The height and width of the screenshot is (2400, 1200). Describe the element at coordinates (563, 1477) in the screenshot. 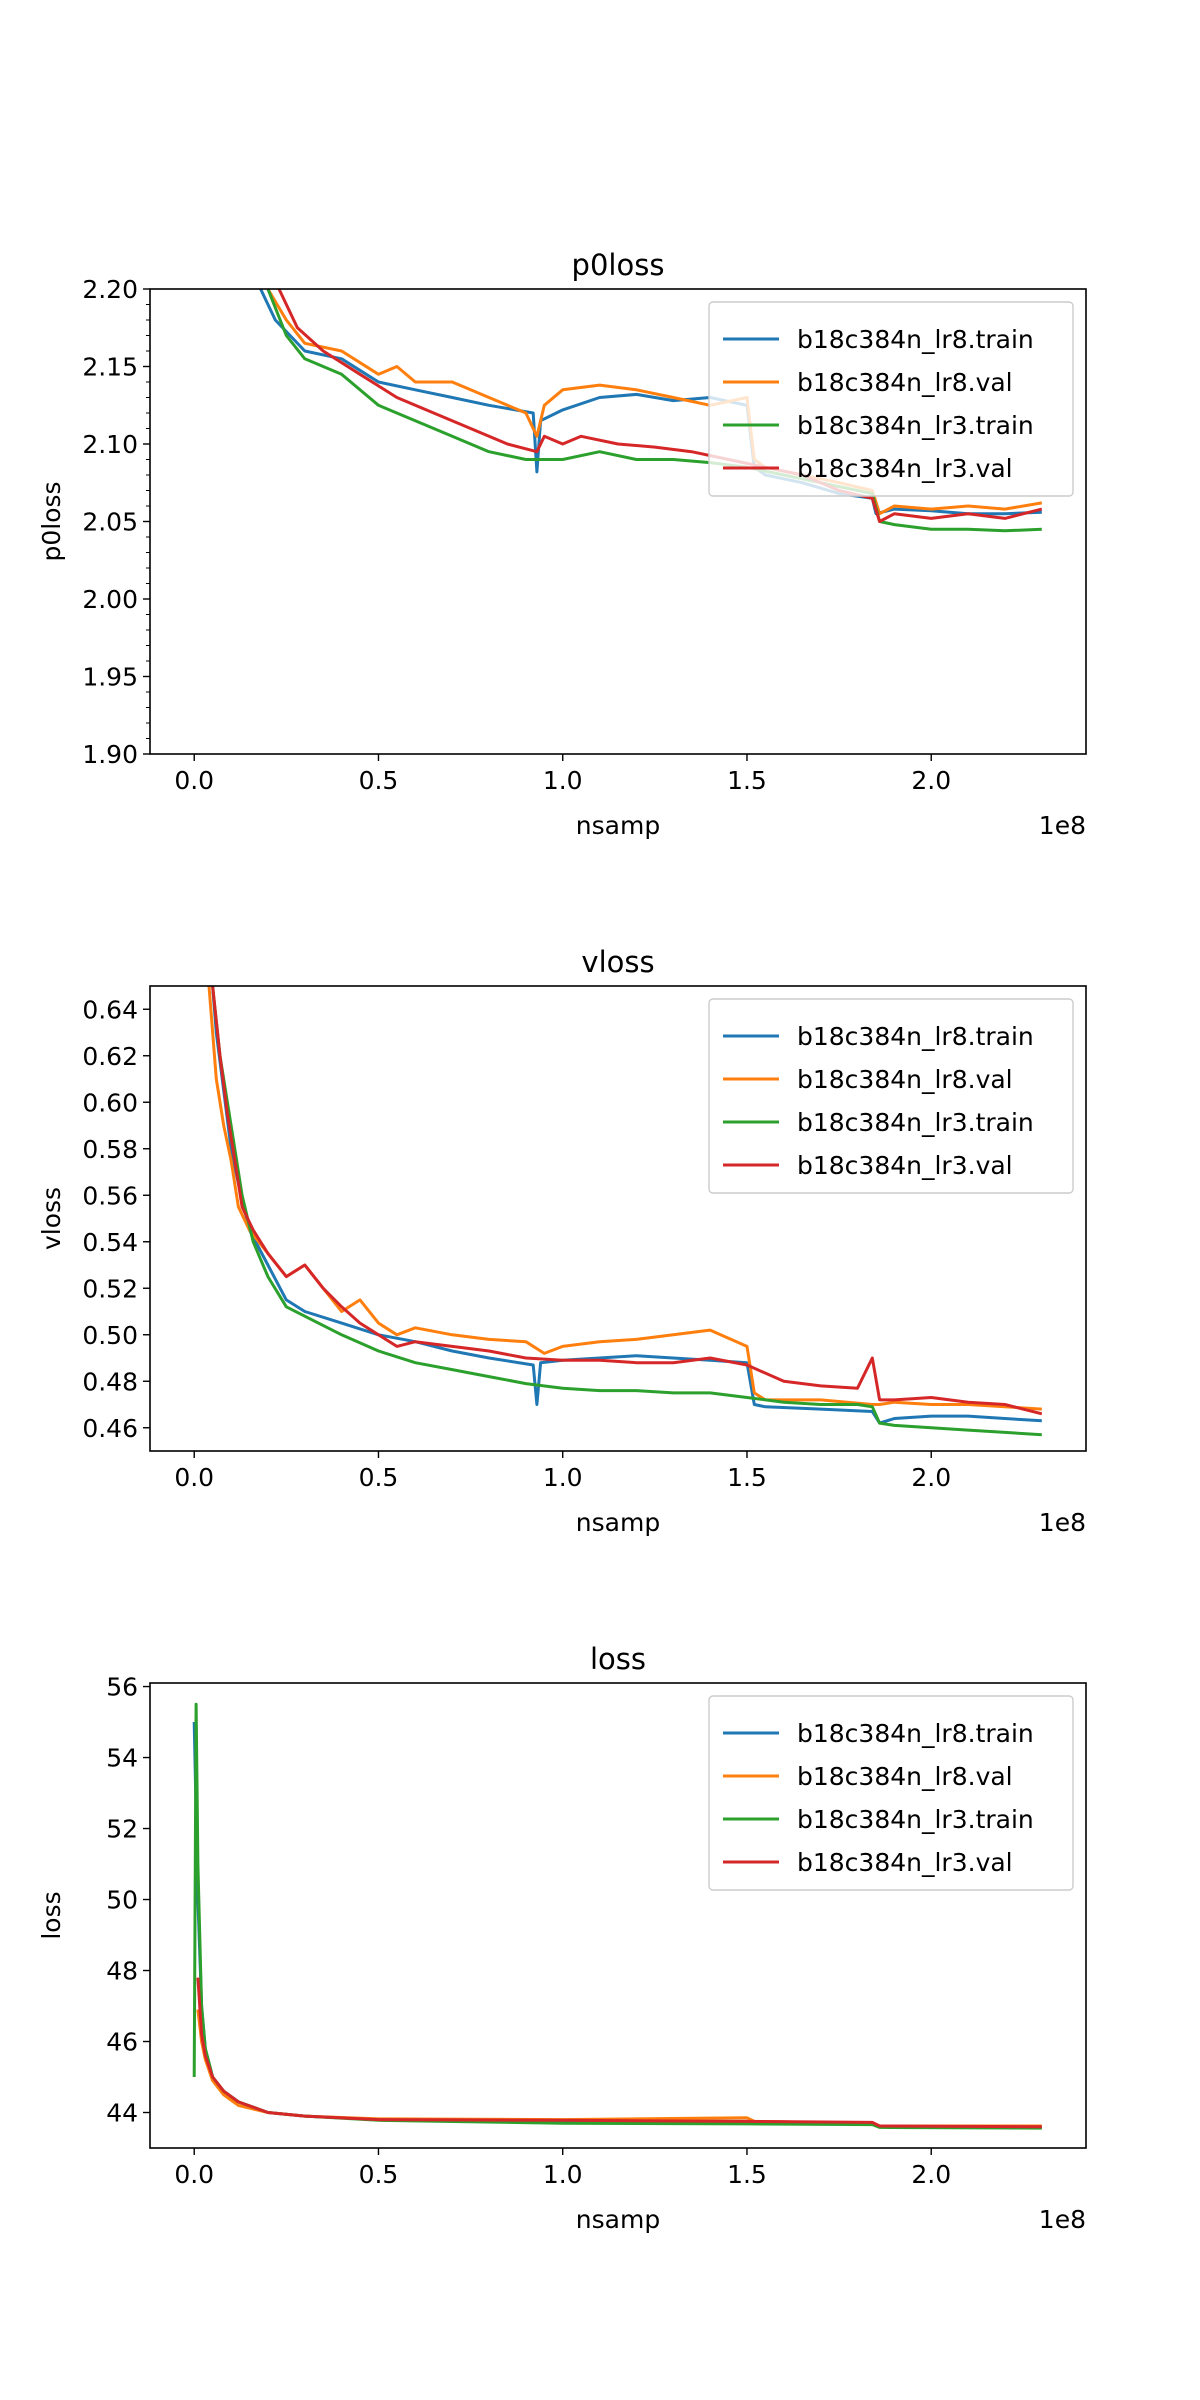

I see `chart-1-xtick-label: 1.0` at that location.